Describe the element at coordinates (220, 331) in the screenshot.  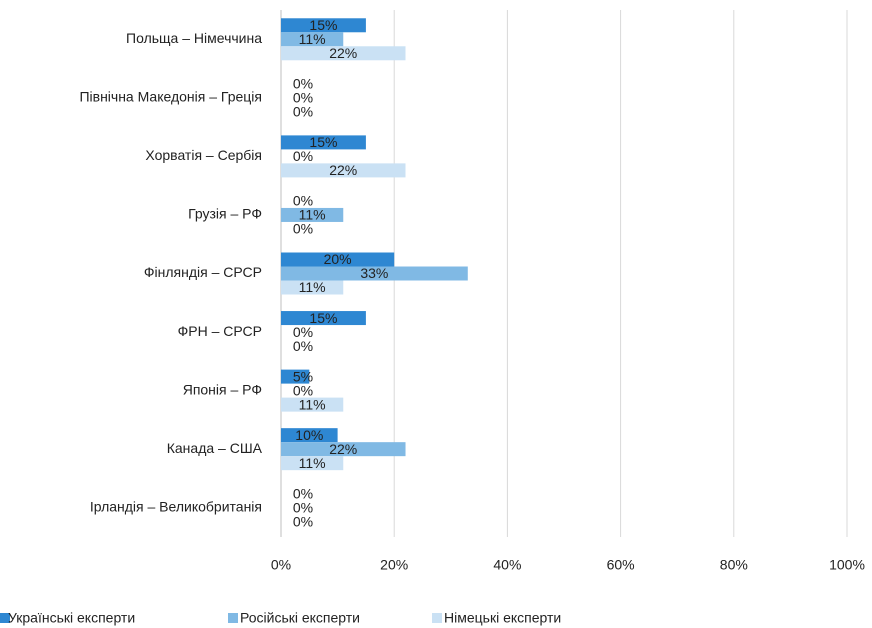
I see `y-tick-label: ФРН – СРСР` at that location.